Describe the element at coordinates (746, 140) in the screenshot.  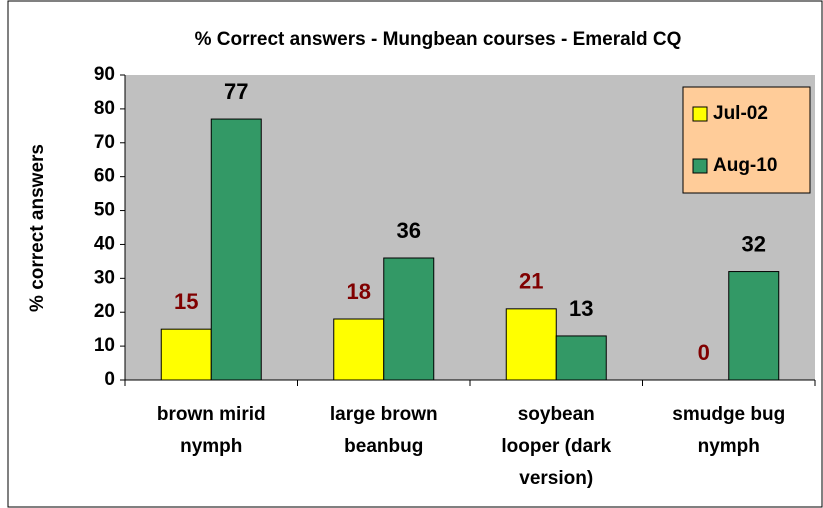
I see `legend-box` at that location.